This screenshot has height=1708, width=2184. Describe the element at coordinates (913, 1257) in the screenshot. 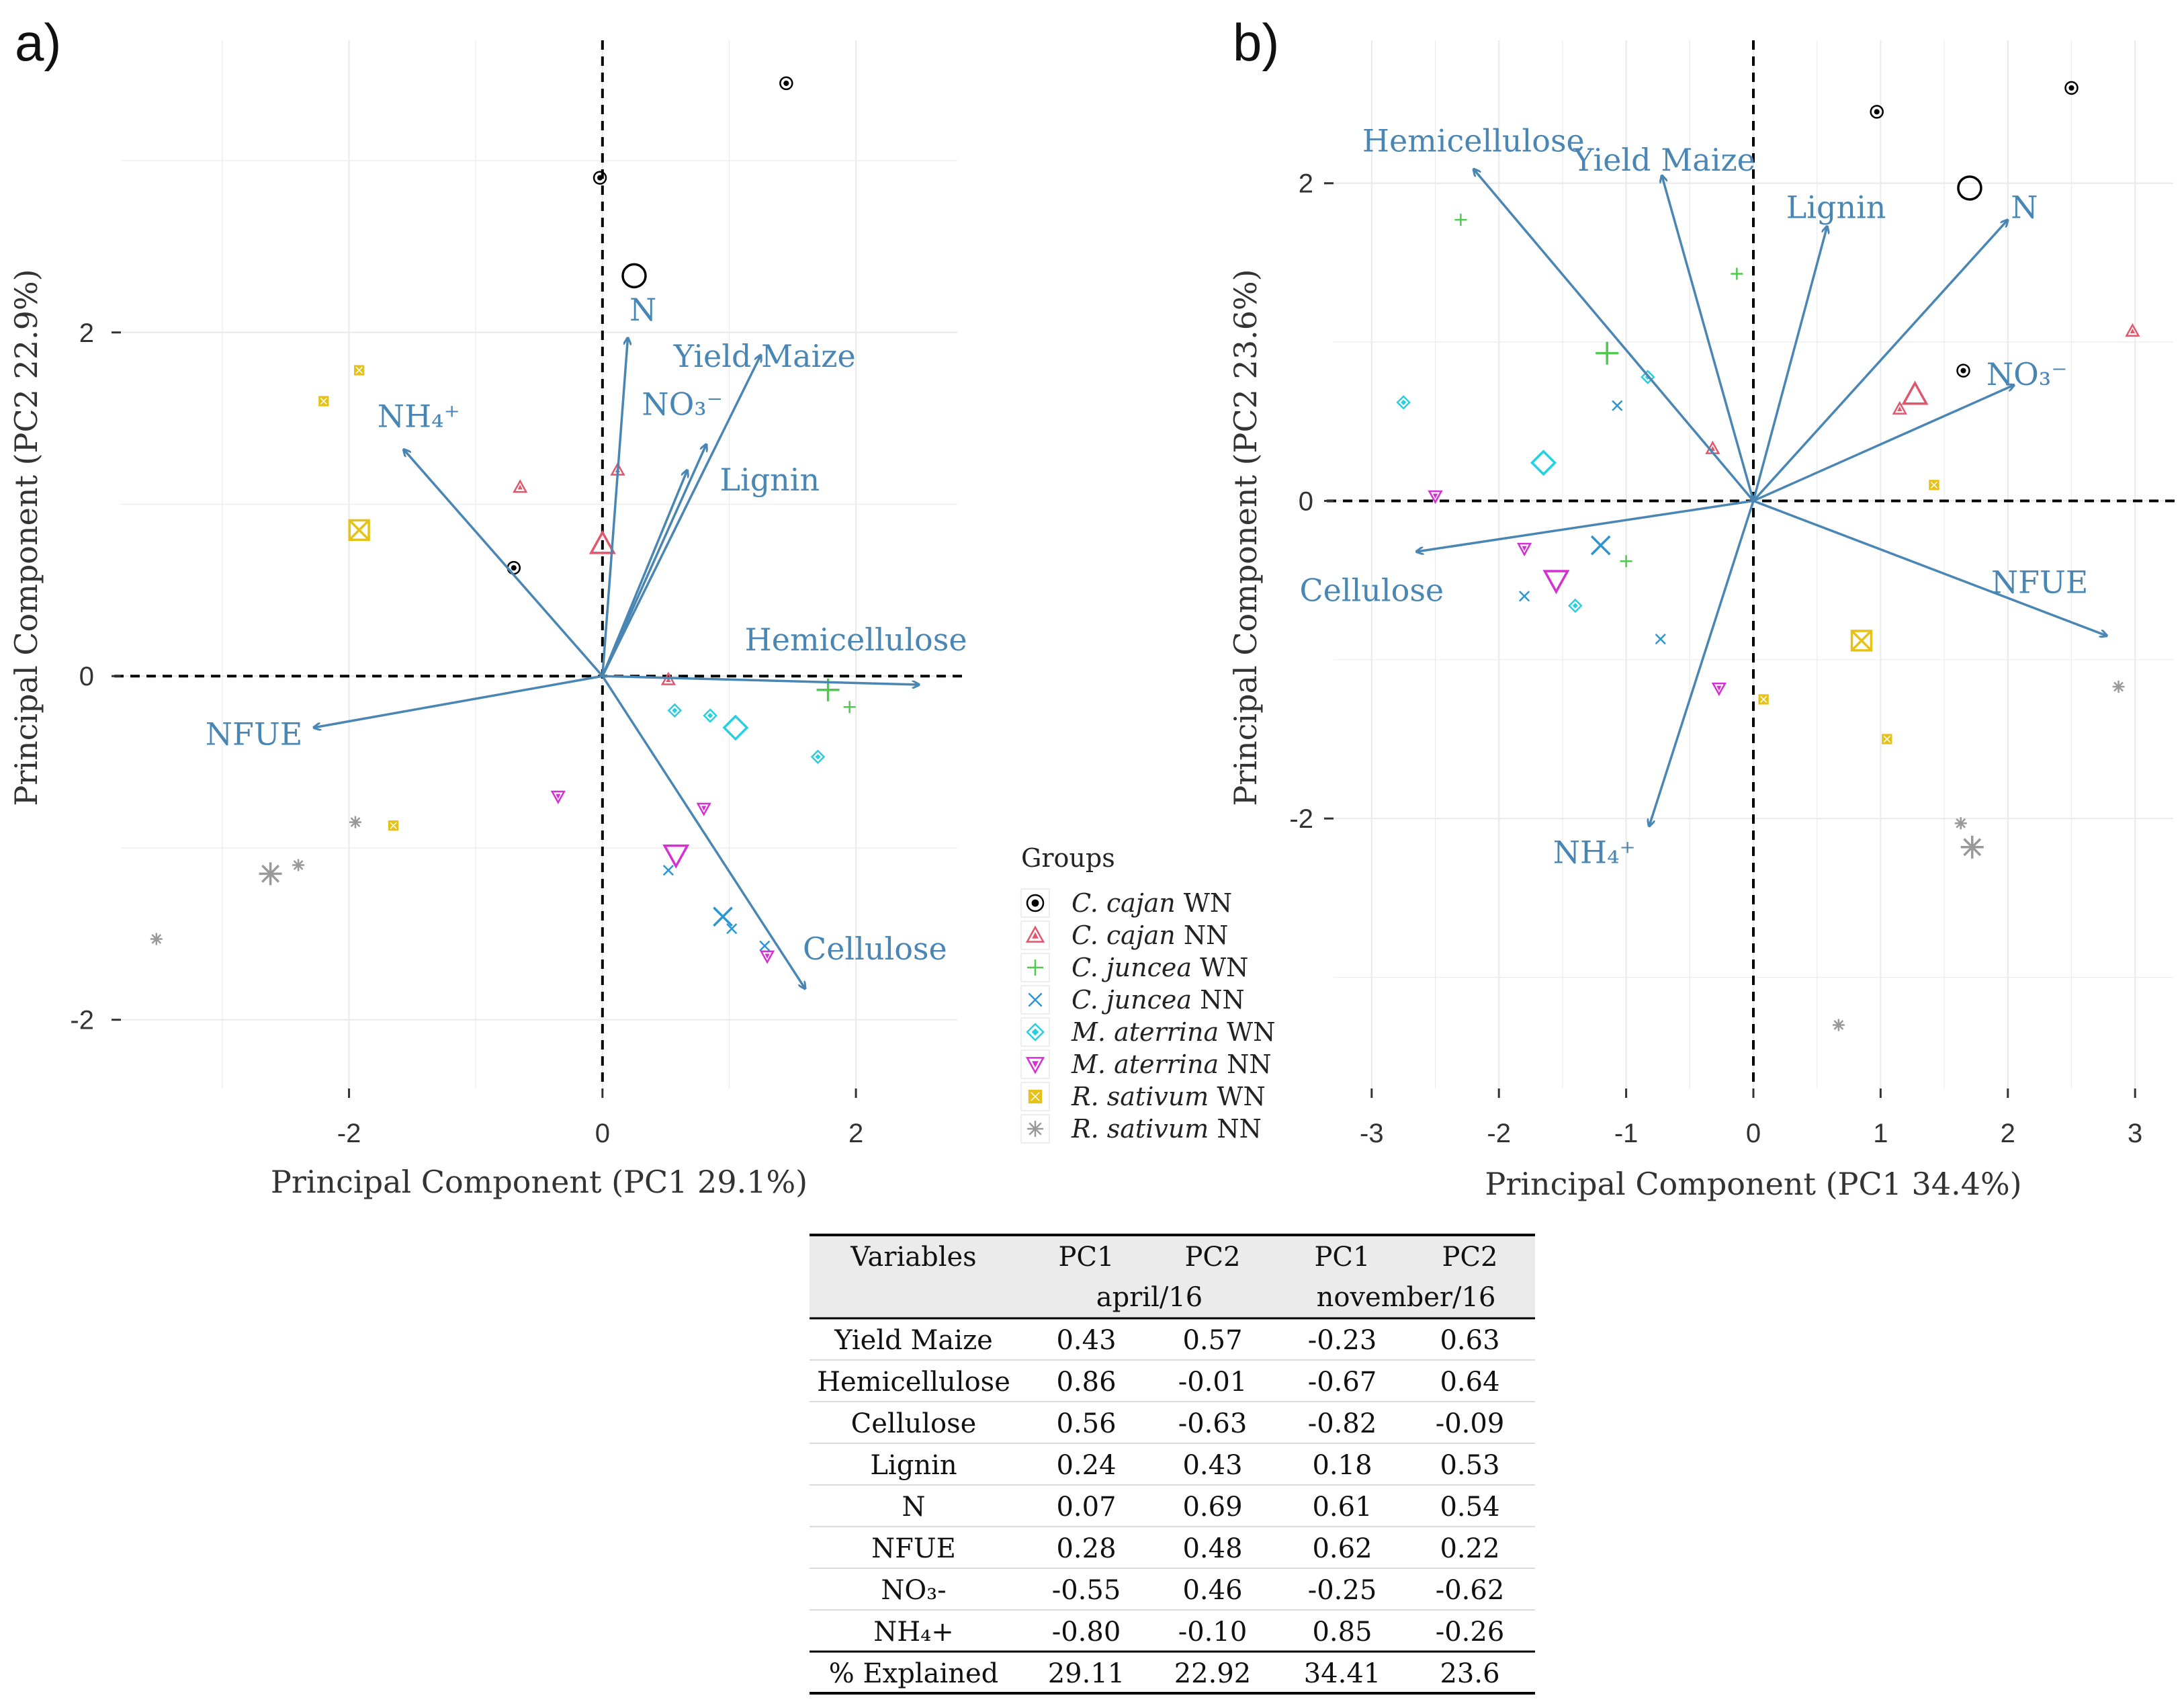

I see `table-header-cell: Variables` at that location.